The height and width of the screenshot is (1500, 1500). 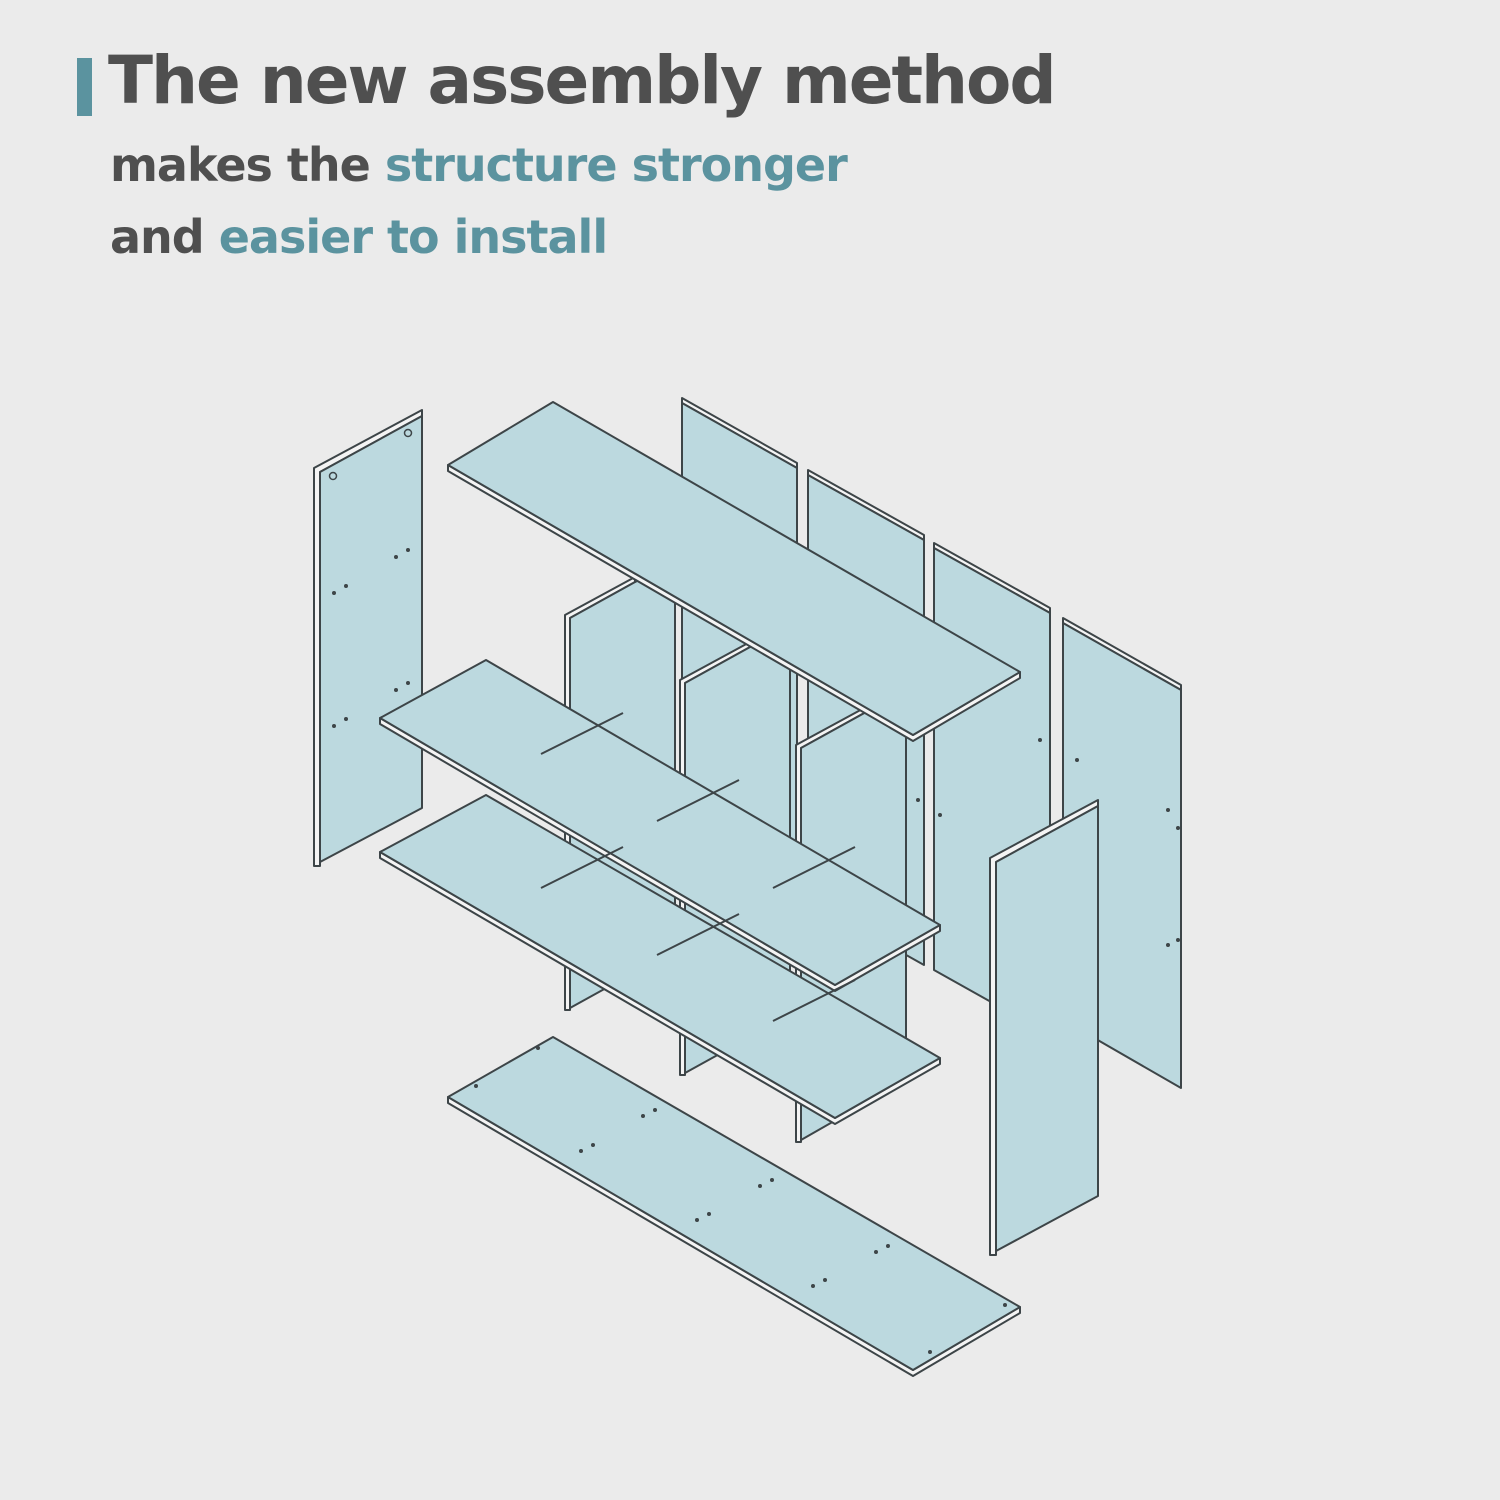 I want to click on left-side-panel, so click(x=368, y=638).